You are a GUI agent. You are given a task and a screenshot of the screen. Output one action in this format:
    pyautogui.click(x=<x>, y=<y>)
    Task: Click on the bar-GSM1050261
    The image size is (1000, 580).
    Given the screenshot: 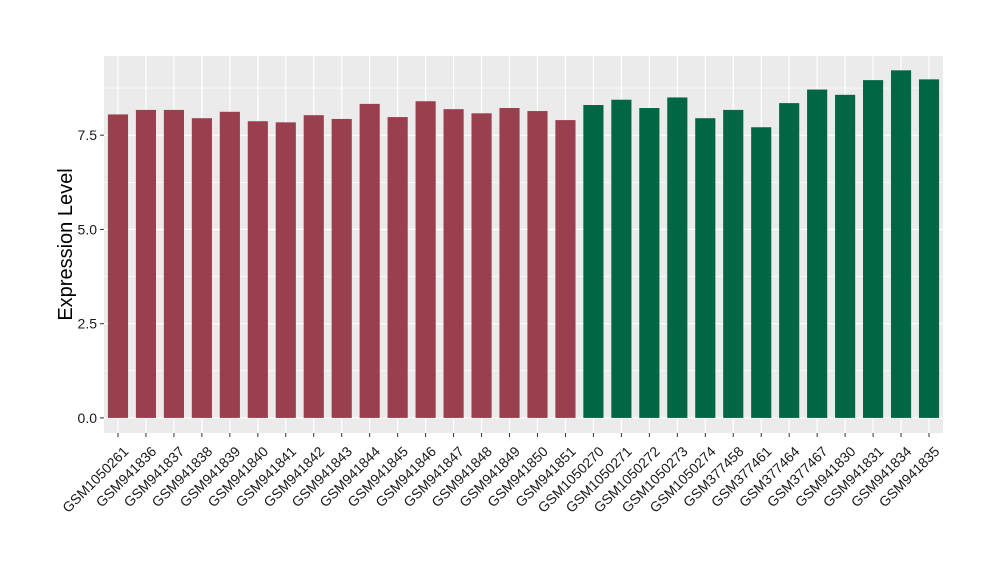 What is the action you would take?
    pyautogui.click(x=118, y=266)
    